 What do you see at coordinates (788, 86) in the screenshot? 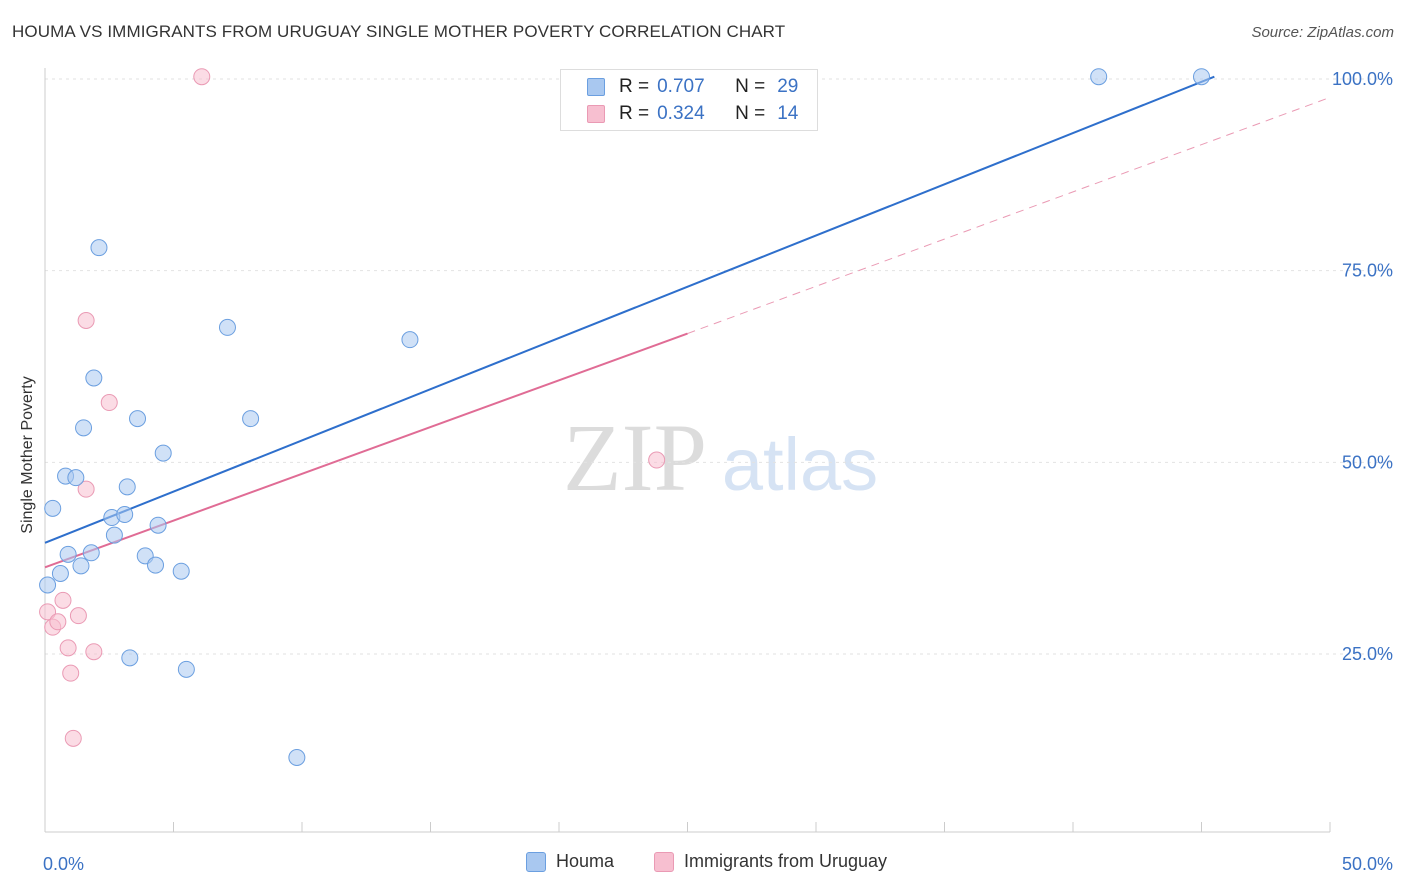
I see `n-value: 29` at bounding box center [788, 86].